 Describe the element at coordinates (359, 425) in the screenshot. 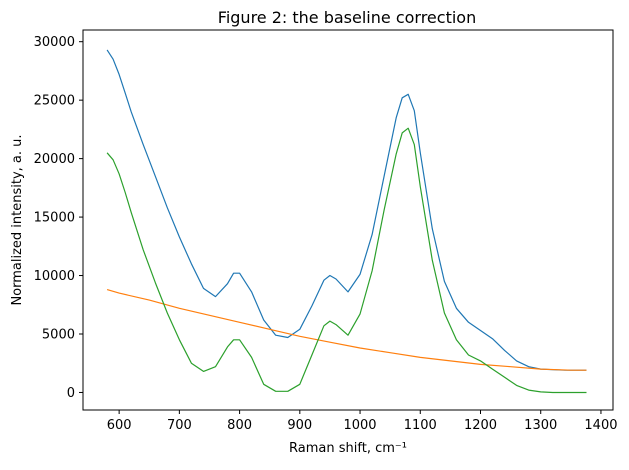

I see `x-tick-label: 1000` at that location.